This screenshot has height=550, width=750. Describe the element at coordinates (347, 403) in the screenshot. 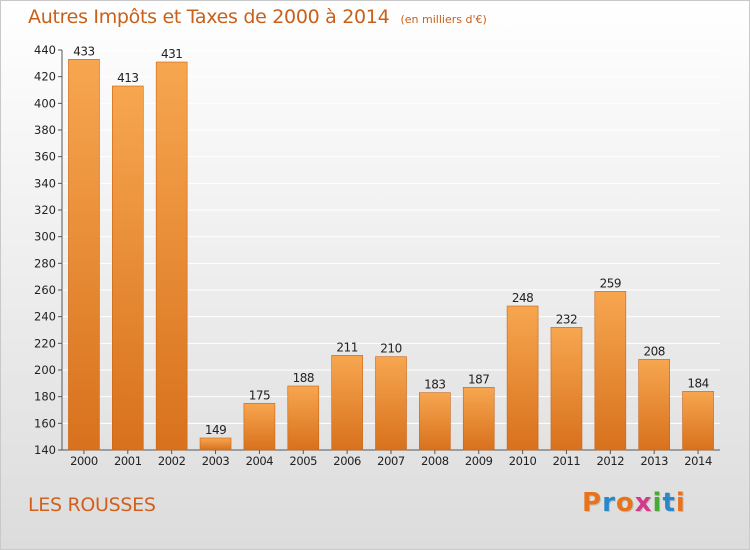

I see `bar-2006` at that location.